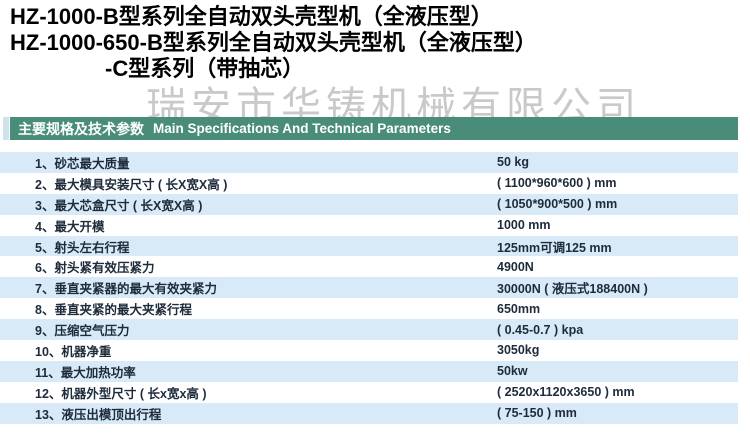 This screenshot has width=750, height=434. I want to click on row-number: 3、, so click(45, 205).